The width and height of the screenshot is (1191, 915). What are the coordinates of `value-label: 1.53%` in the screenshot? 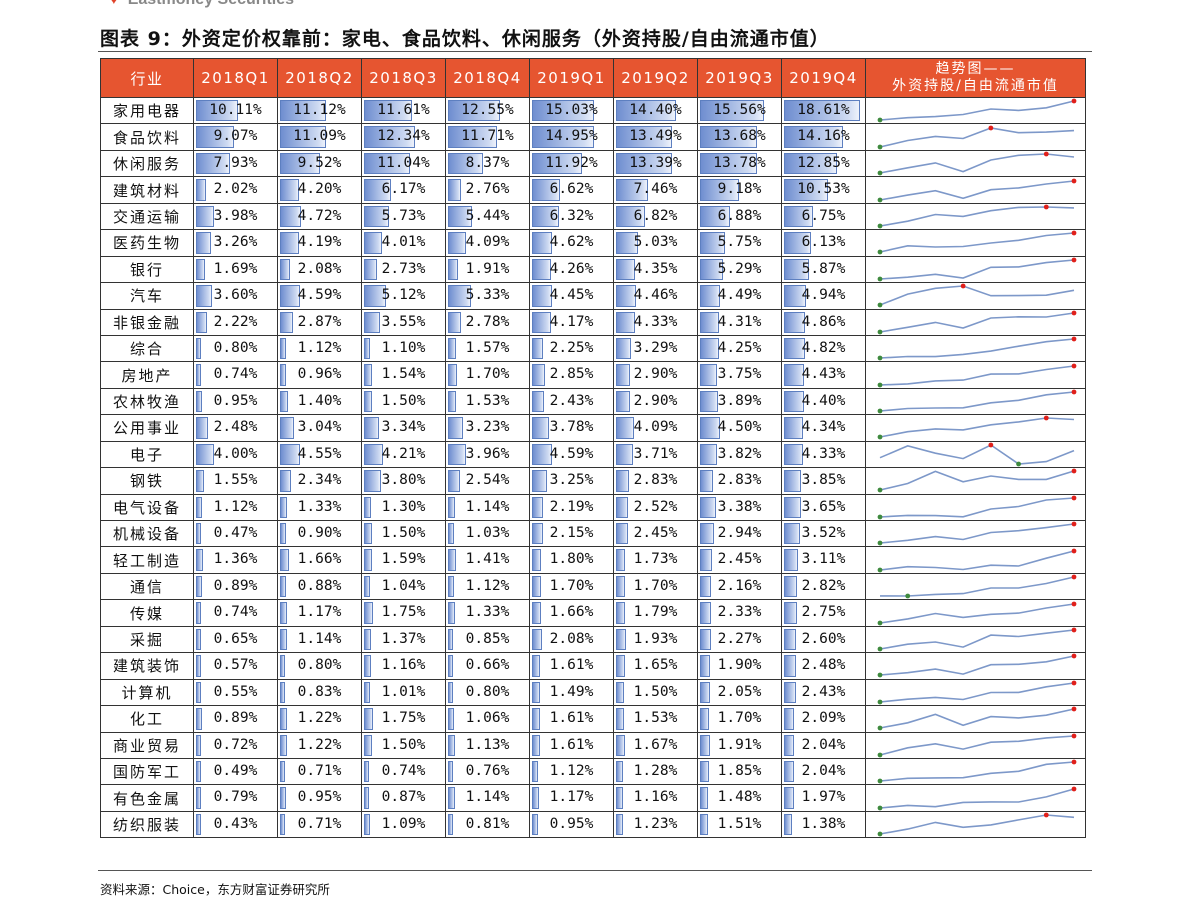 It's located at (487, 400).